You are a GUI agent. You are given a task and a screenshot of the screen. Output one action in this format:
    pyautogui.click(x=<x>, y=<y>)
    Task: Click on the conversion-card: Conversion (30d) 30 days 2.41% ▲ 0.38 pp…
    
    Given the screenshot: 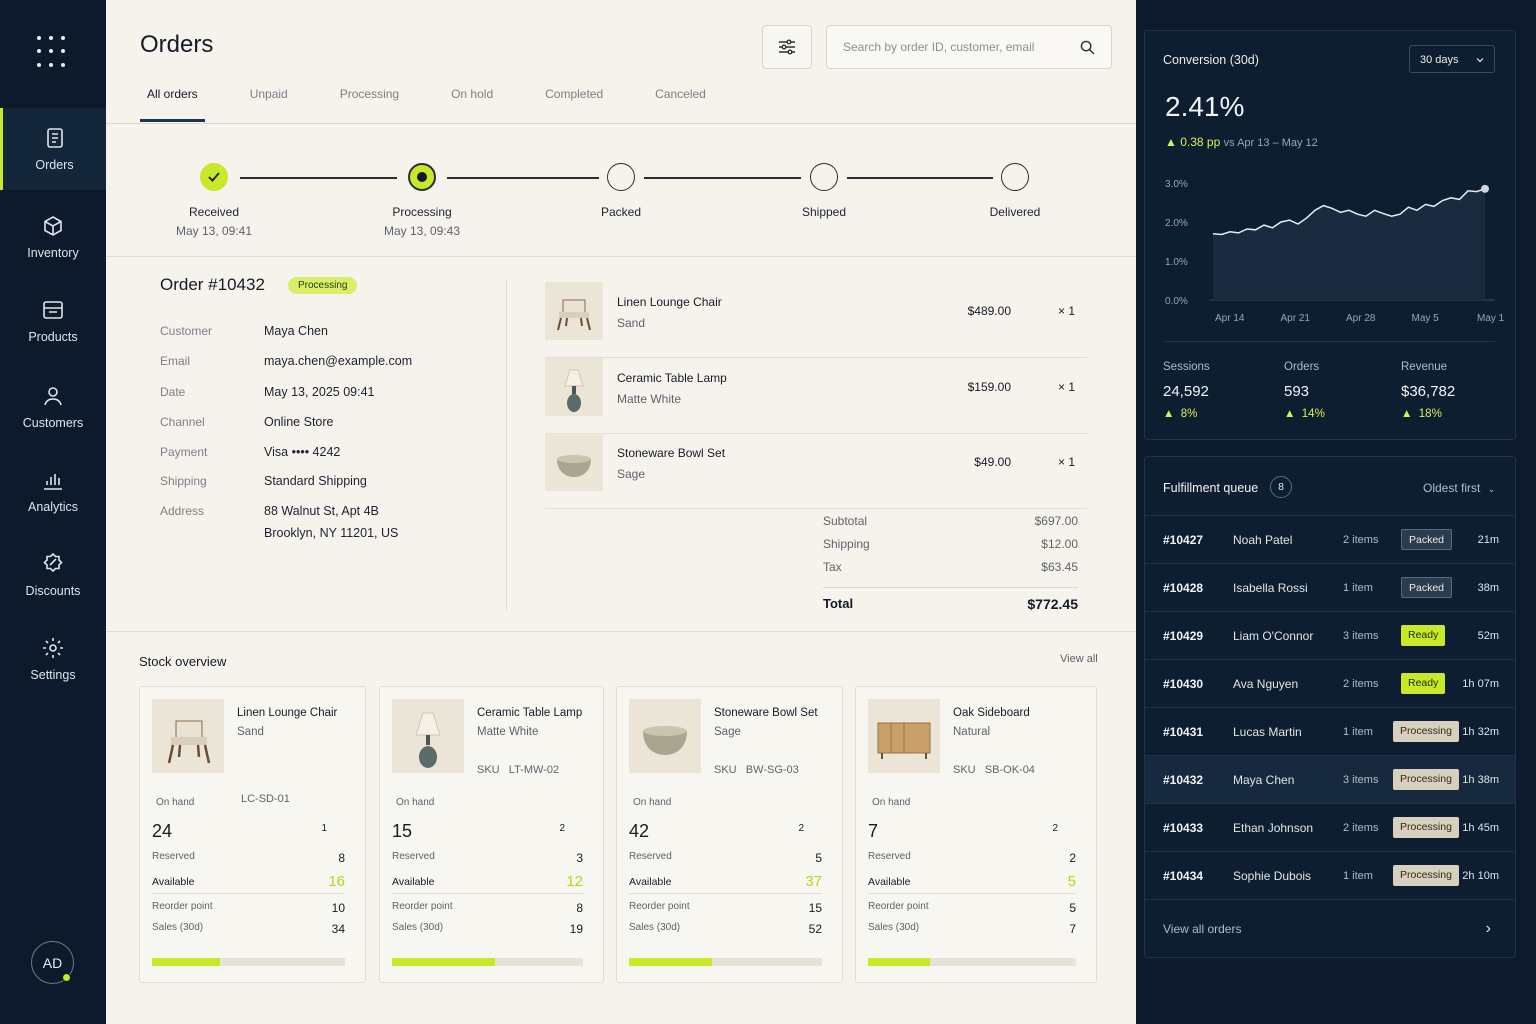 What is the action you would take?
    pyautogui.click(x=1330, y=235)
    